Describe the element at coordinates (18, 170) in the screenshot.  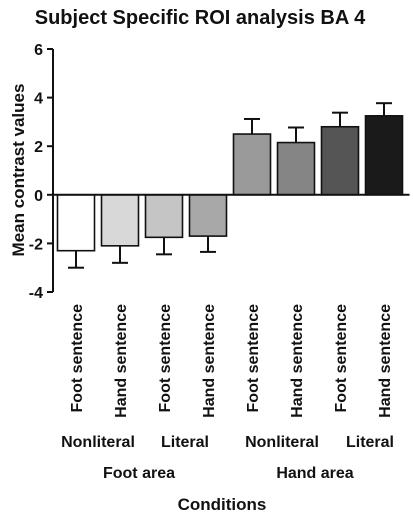
I see `y-axis-title: Mean contrast values` at that location.